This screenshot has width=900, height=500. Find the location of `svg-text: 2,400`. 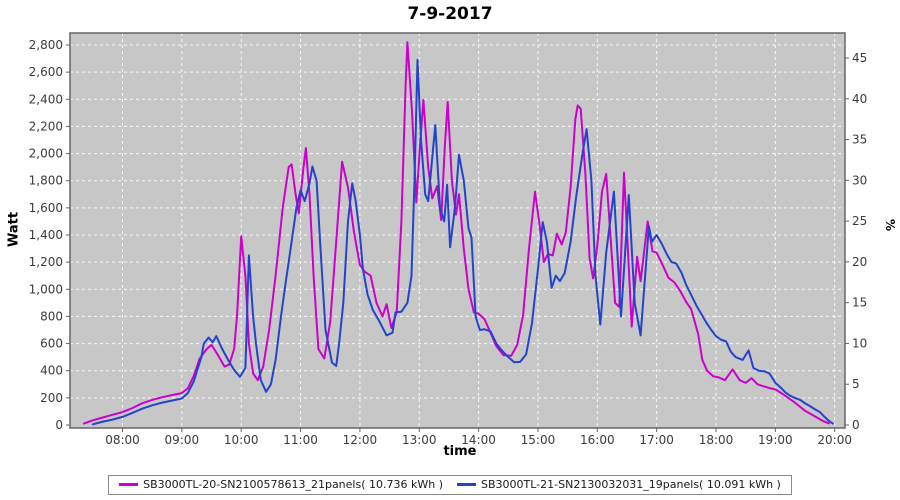

svg-text: 2,400 is located at coordinates (46, 99).